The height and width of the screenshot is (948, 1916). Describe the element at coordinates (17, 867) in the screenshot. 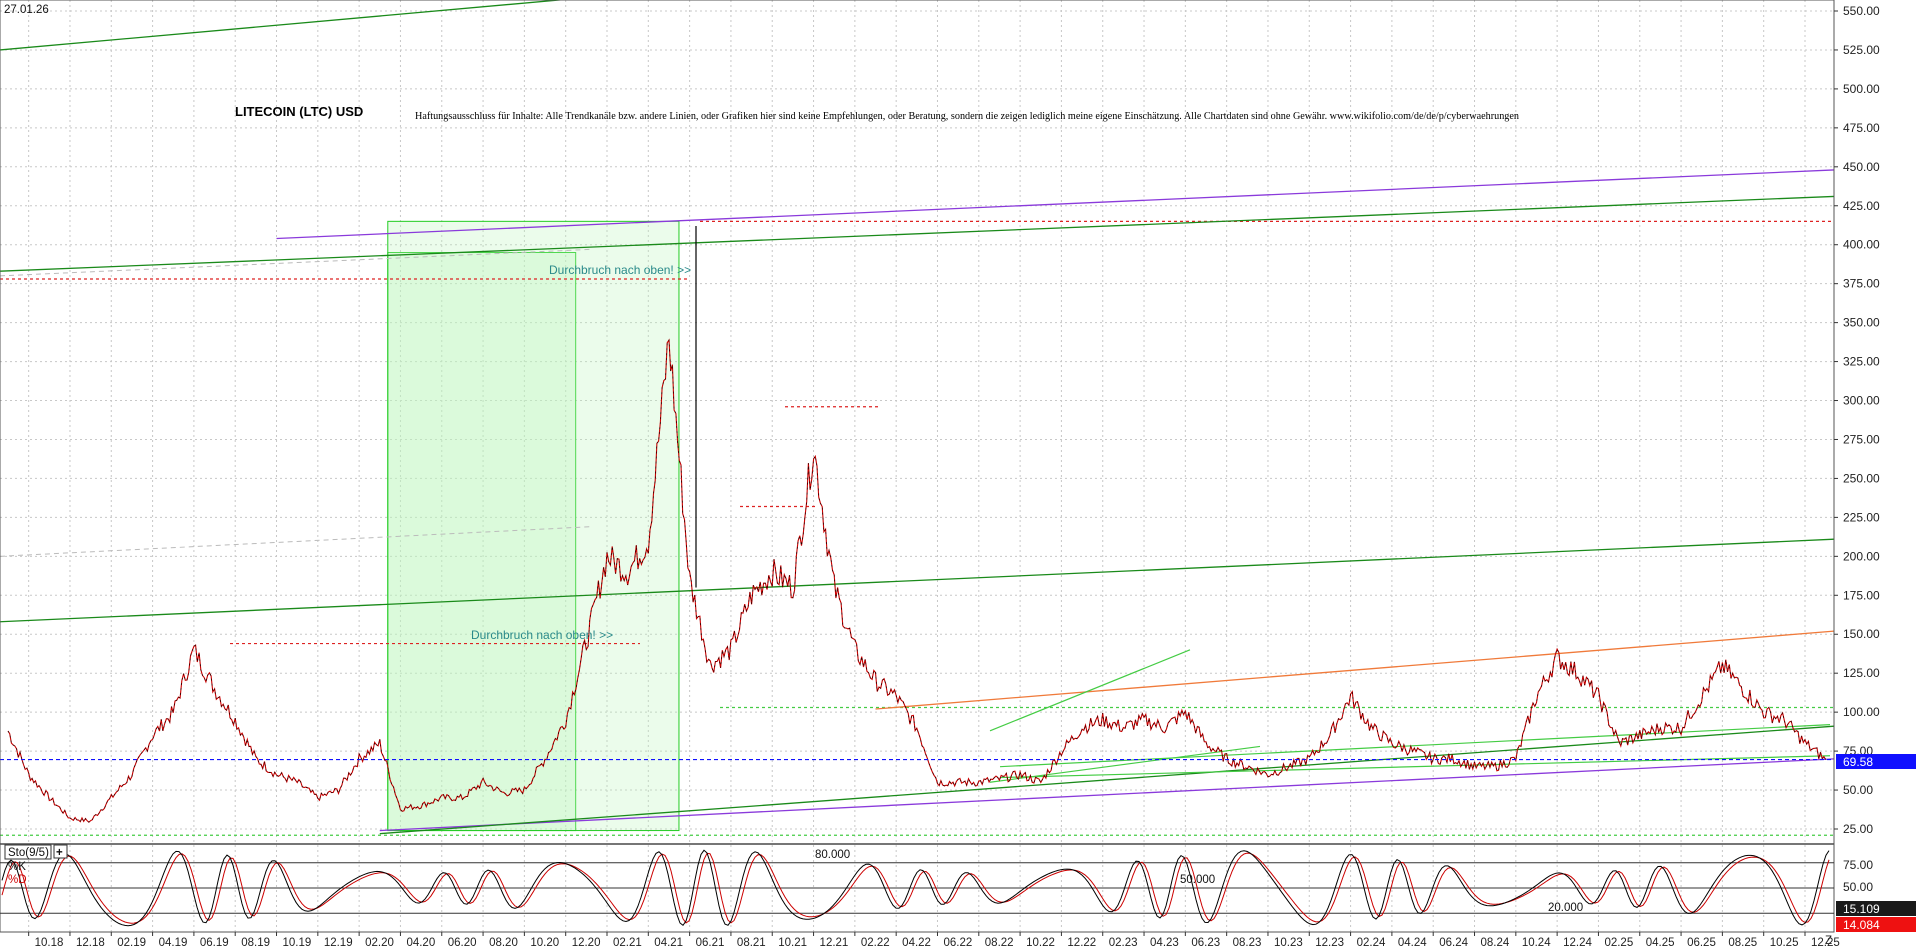

I see `indicator-k-label: %K` at that location.